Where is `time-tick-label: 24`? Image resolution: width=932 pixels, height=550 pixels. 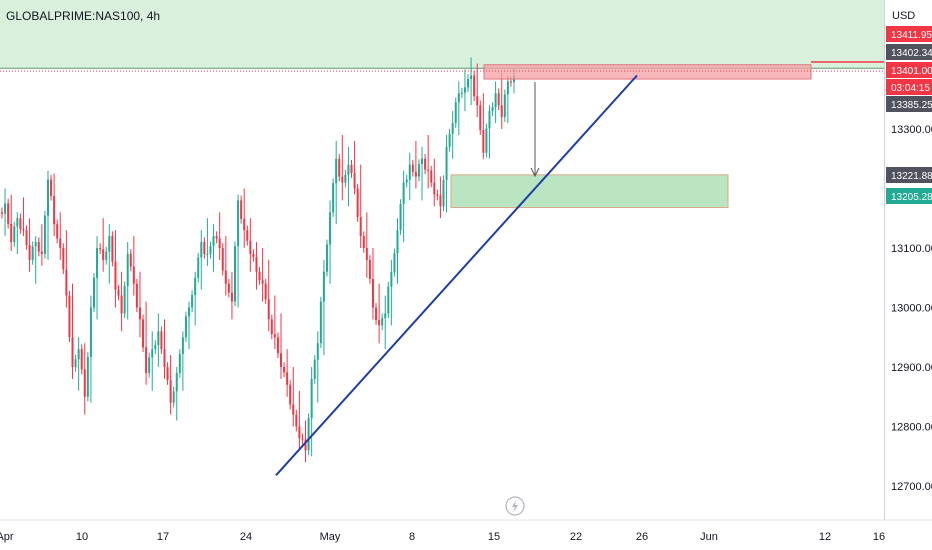 time-tick-label: 24 is located at coordinates (246, 537).